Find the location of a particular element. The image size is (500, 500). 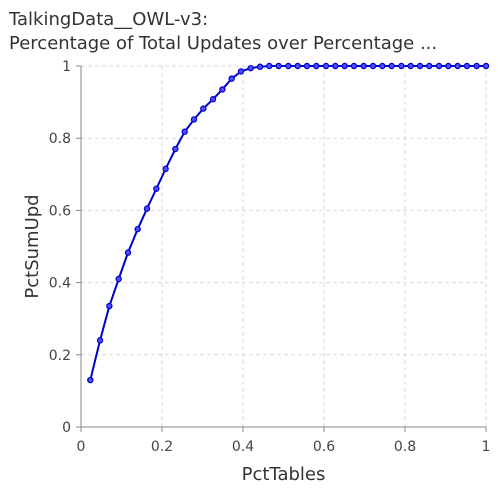

chart-title: TalkingData__OWL-v3: is located at coordinates (109, 19).